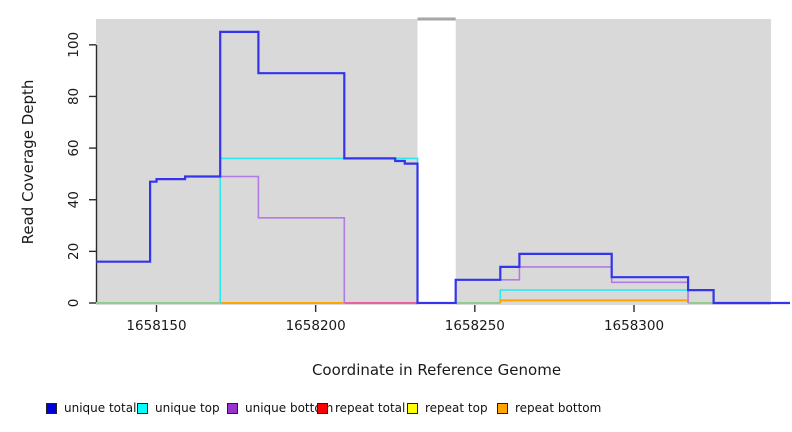 The width and height of the screenshot is (792, 432). Describe the element at coordinates (100, 408) in the screenshot. I see `legend-label: unique total` at that location.